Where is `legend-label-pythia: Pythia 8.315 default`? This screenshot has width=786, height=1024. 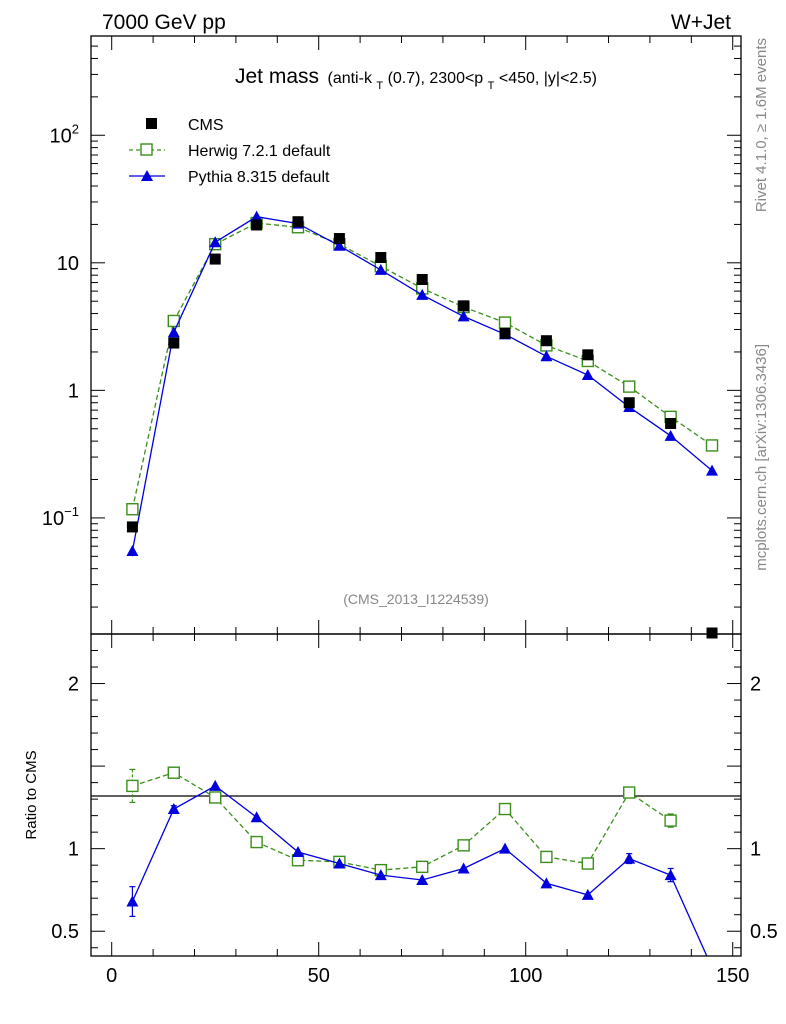 legend-label-pythia: Pythia 8.315 default is located at coordinates (259, 177).